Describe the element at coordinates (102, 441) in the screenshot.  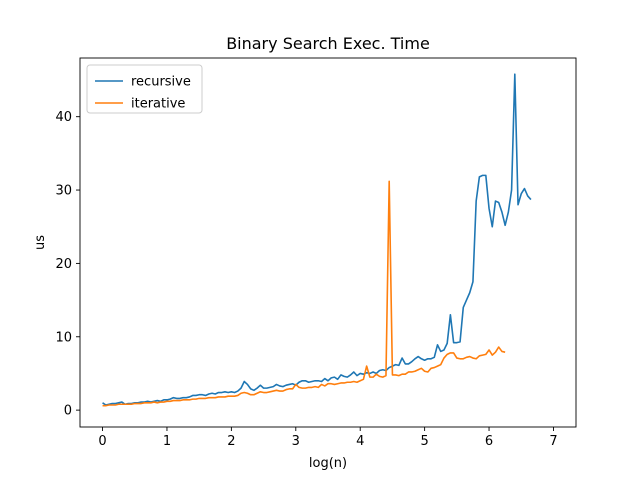
I see `x-tick-label: 0` at that location.